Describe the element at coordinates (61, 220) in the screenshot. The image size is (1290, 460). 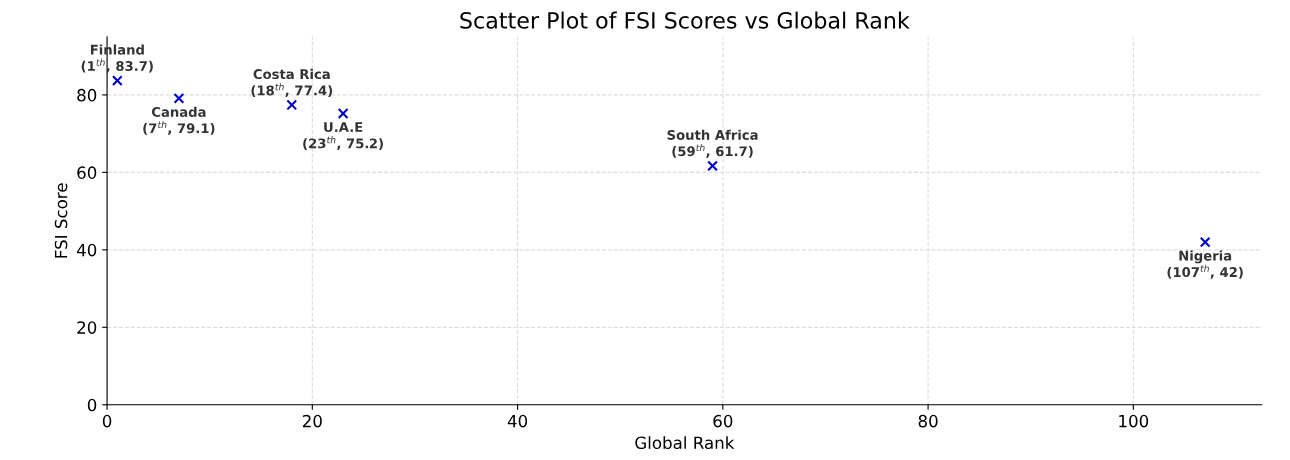
I see `y-axis-title: FSI Score` at that location.